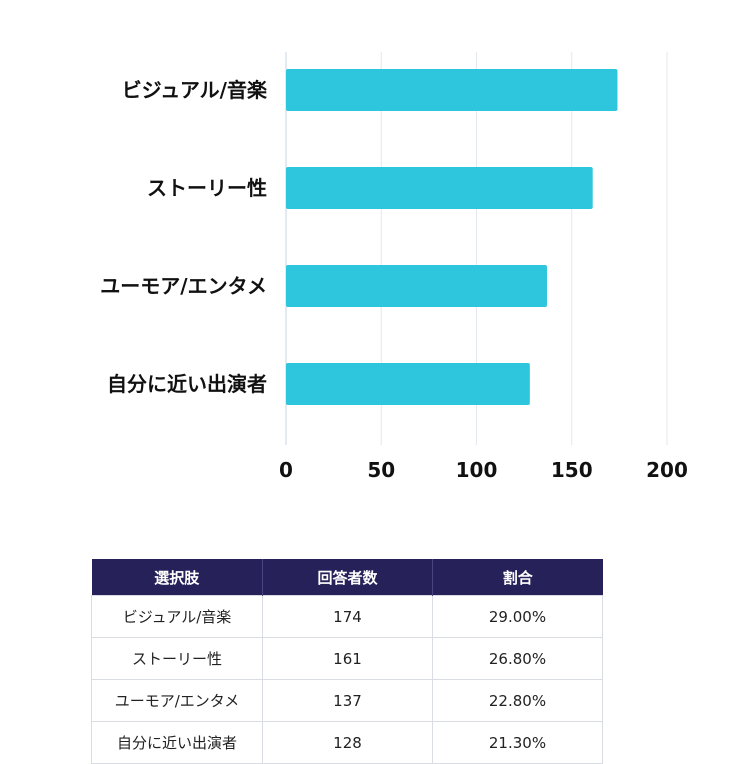  I want to click on x-tick-label: 0, so click(286, 470).